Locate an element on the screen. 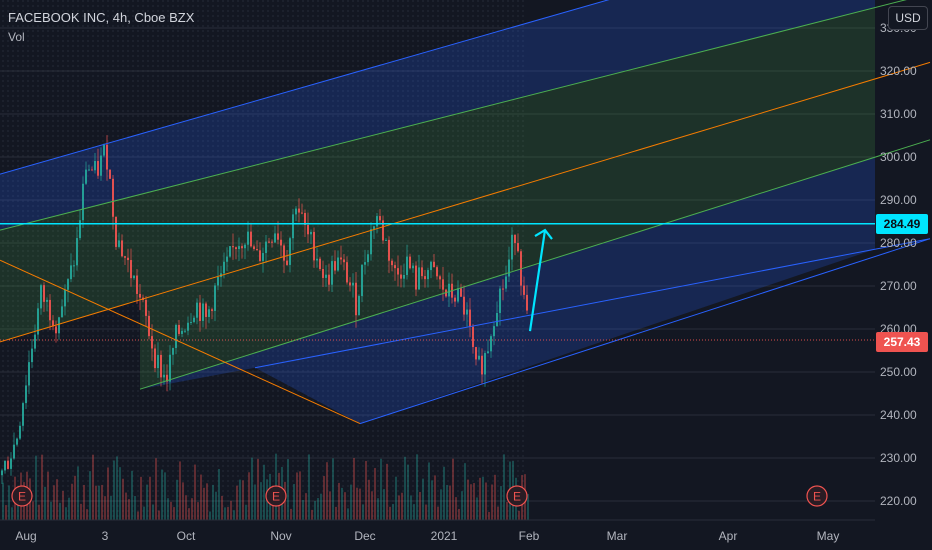  price-tick-label: 220.00 is located at coordinates (898, 501).